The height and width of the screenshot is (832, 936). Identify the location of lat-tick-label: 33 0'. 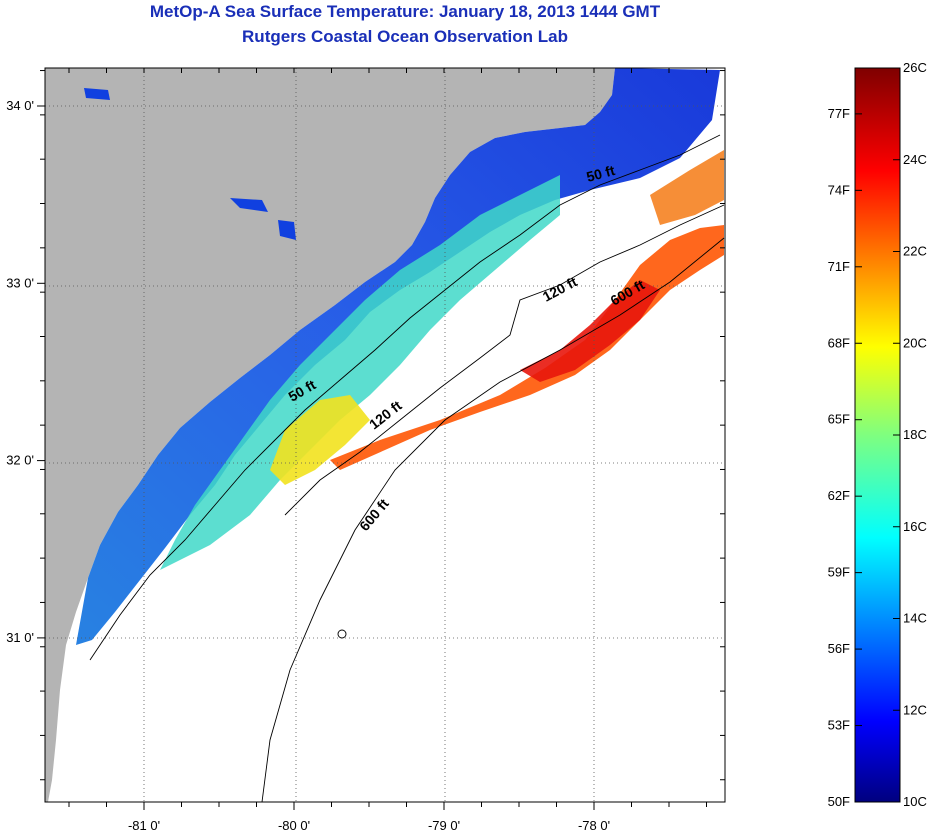
(20, 282).